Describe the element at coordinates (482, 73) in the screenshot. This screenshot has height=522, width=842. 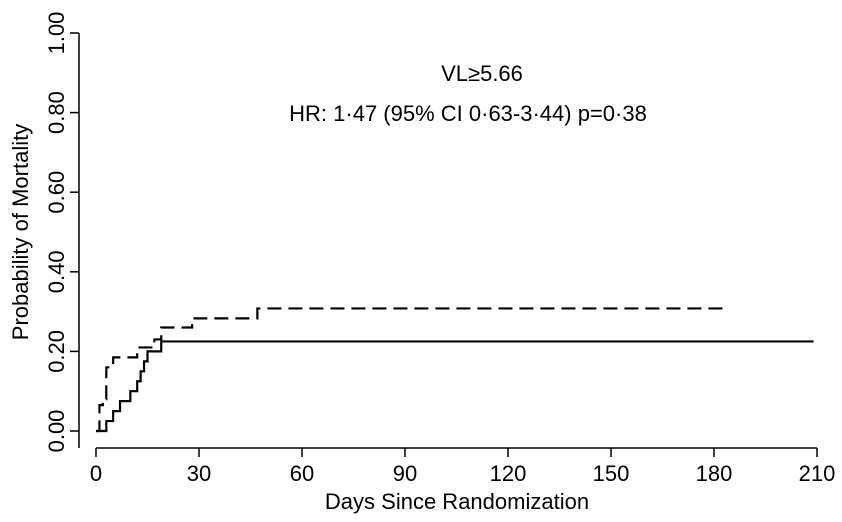
I see `chart-title: VL≥5.66` at that location.